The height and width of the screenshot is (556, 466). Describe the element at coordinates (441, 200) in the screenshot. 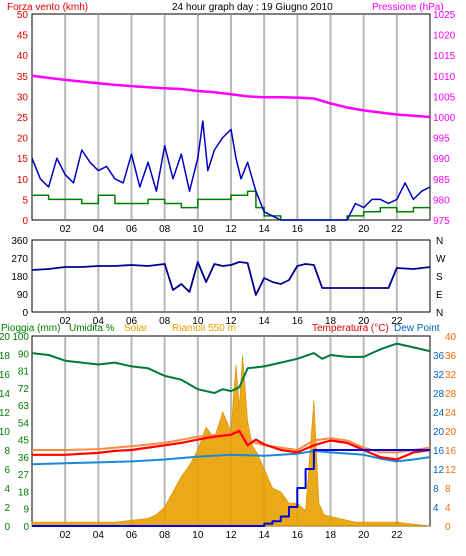

I see `pressure-tick-label: 980` at that location.